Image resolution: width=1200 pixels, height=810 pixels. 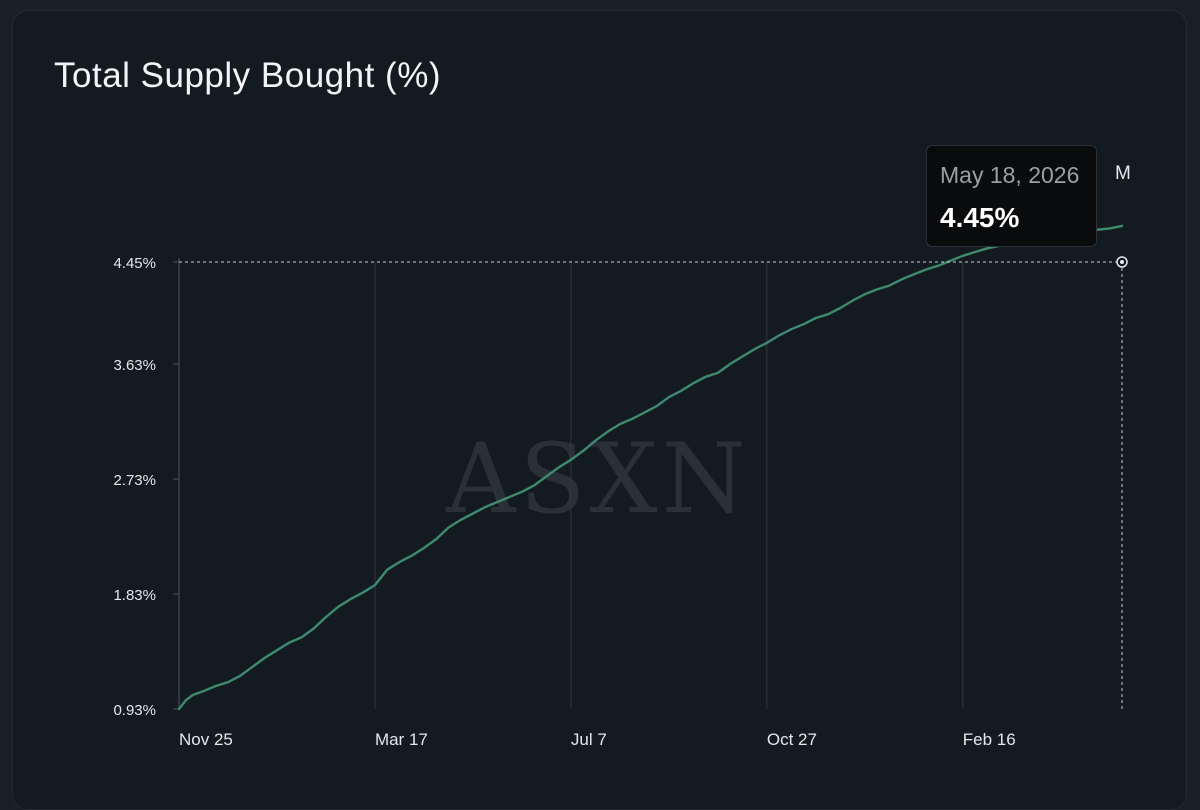 What do you see at coordinates (247, 75) in the screenshot?
I see `chart-title: Total Supply Bought (%)` at bounding box center [247, 75].